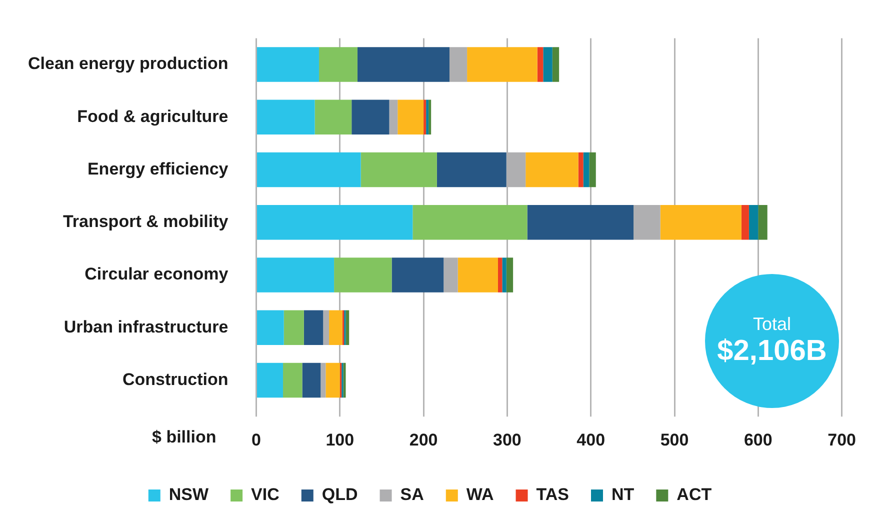  What do you see at coordinates (423, 440) in the screenshot?
I see `x-tick-label: 200` at bounding box center [423, 440].